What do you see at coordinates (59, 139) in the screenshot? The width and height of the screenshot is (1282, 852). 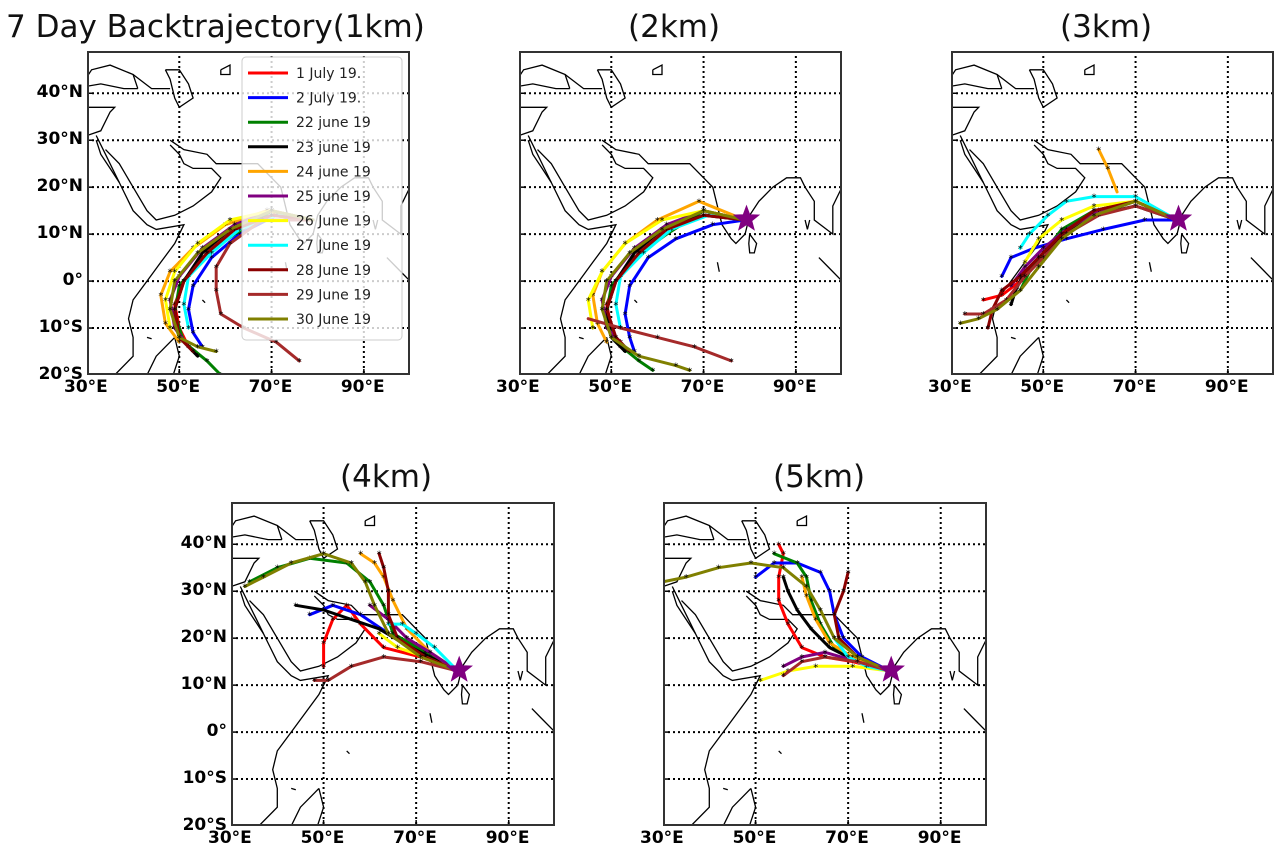 I see `y-tick-label: 30°N` at bounding box center [59, 139].